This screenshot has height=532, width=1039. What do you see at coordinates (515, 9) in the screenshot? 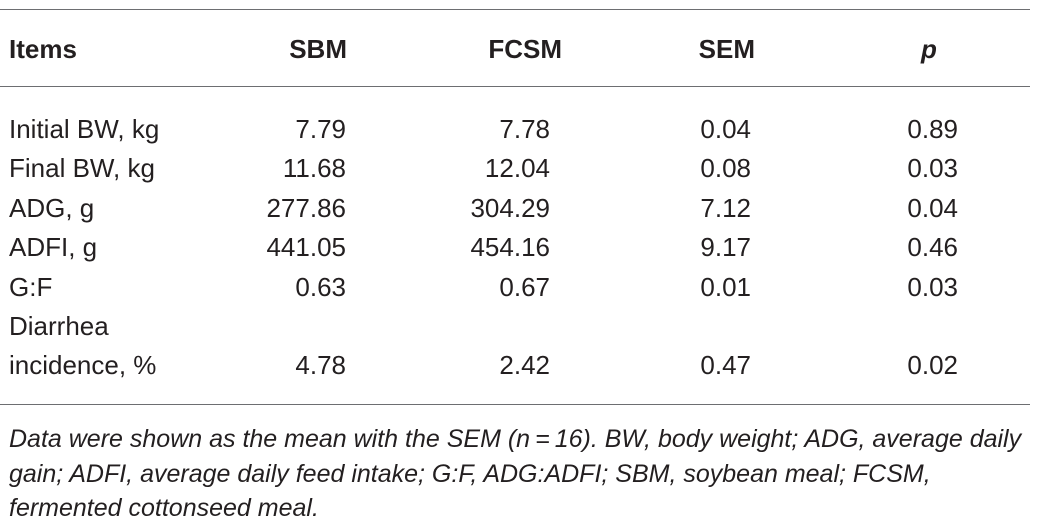
I see `table-top-rule` at bounding box center [515, 9].